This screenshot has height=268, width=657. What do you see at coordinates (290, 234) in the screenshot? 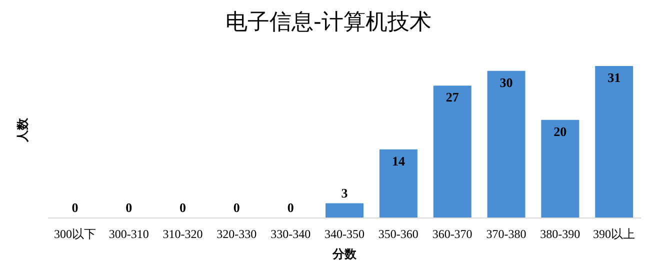
I see `x-tick-label: 330-340` at bounding box center [290, 234].